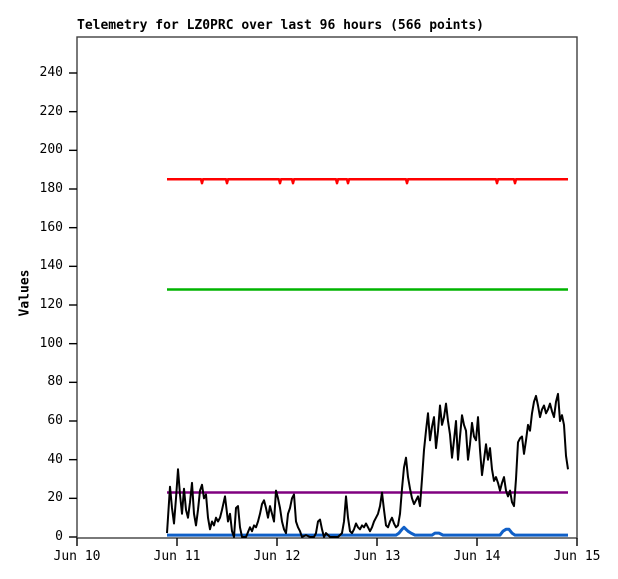  Describe the element at coordinates (367, 531) in the screenshot. I see `series-channel-blue` at that location.